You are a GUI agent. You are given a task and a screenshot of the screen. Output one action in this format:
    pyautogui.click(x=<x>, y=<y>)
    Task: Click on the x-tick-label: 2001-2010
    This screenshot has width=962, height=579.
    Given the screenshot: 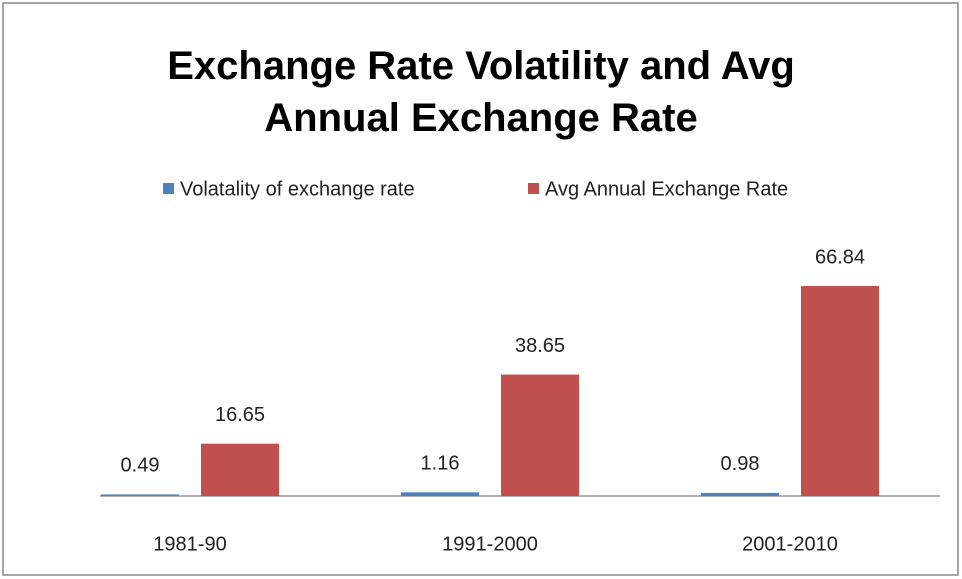 What is the action you would take?
    pyautogui.click(x=790, y=544)
    